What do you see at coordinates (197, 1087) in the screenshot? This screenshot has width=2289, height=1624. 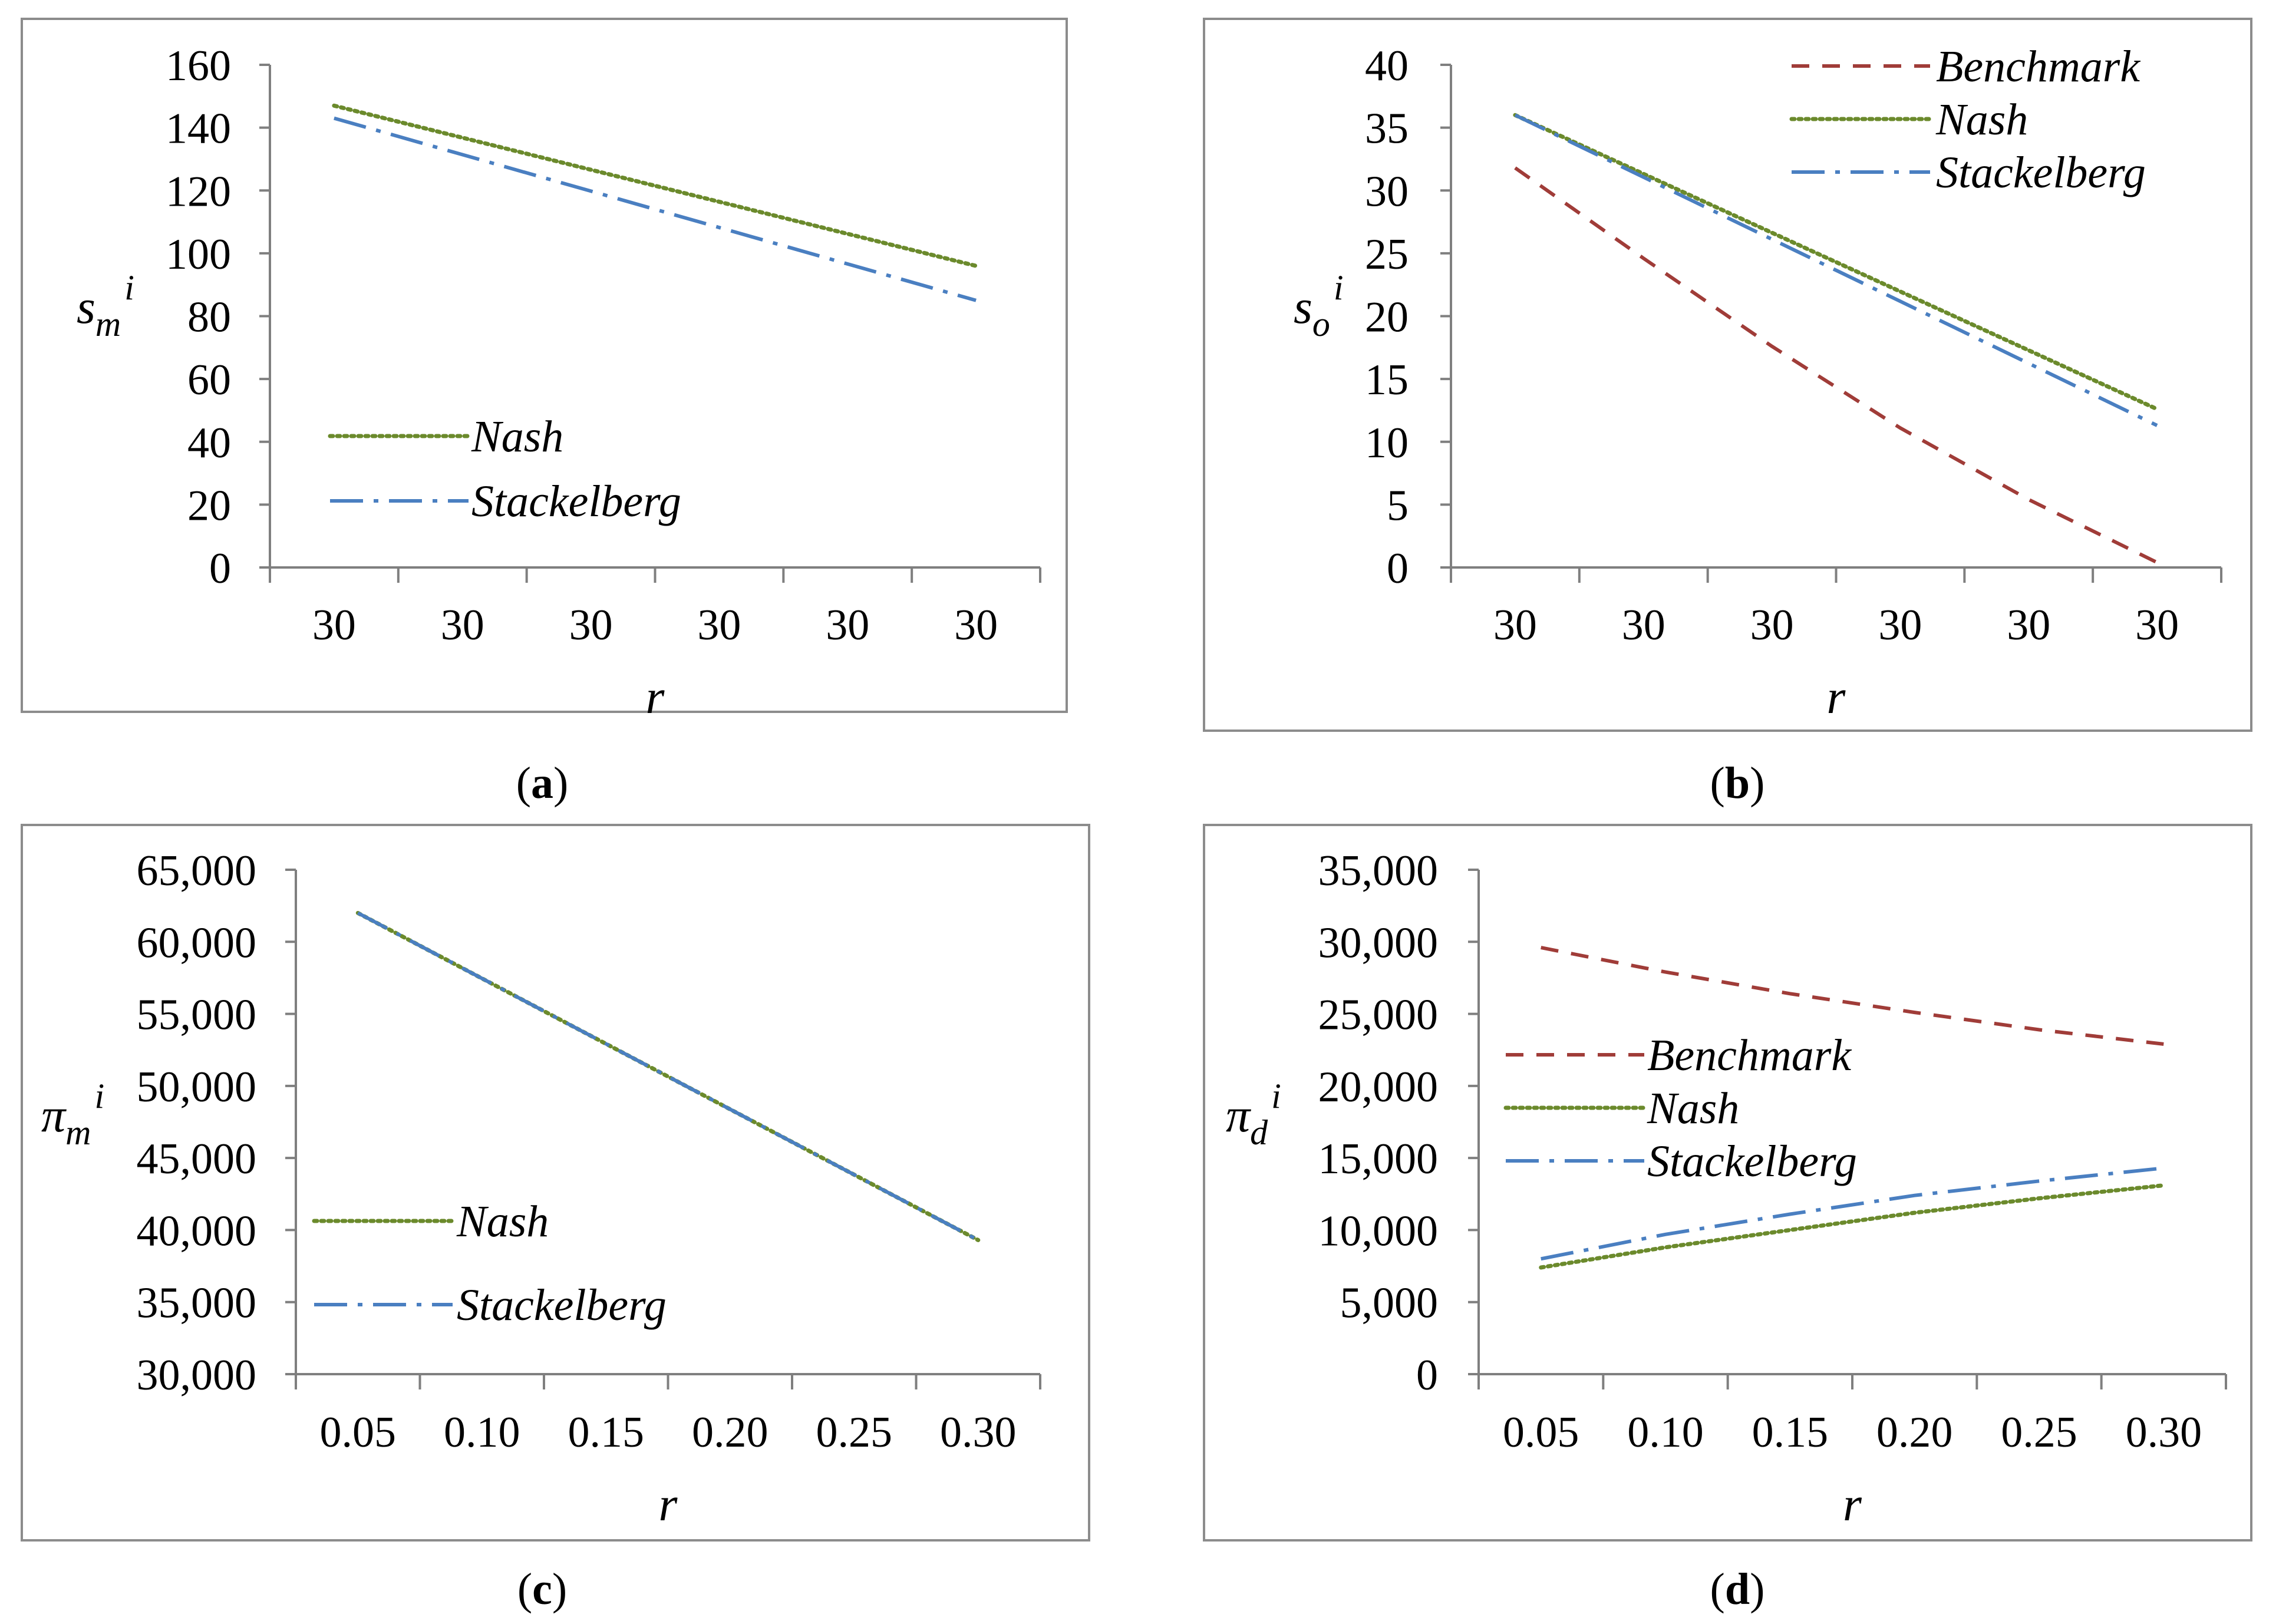 I see `y-tick-label: 50,000` at bounding box center [197, 1087].